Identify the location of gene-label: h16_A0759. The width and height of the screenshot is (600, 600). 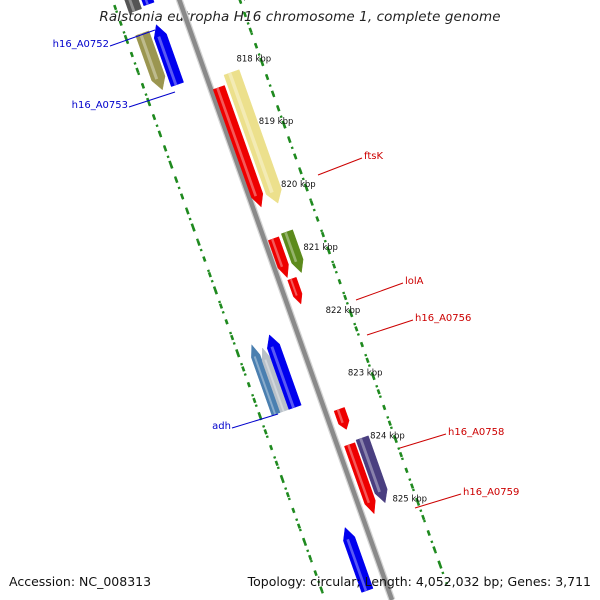
(491, 492).